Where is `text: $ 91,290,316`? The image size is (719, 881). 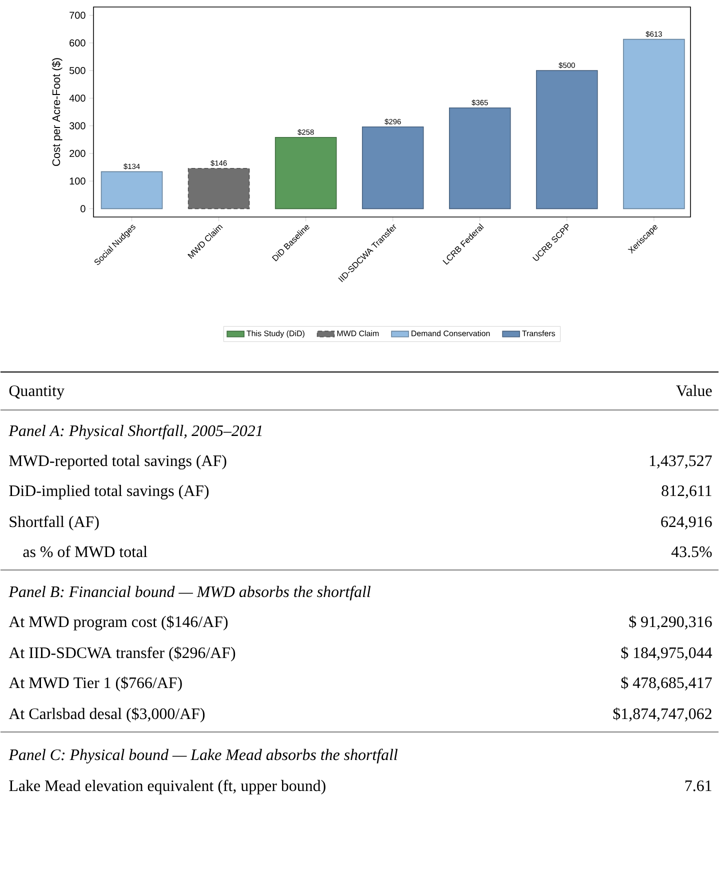
text: $ 91,290,316 is located at coordinates (670, 622).